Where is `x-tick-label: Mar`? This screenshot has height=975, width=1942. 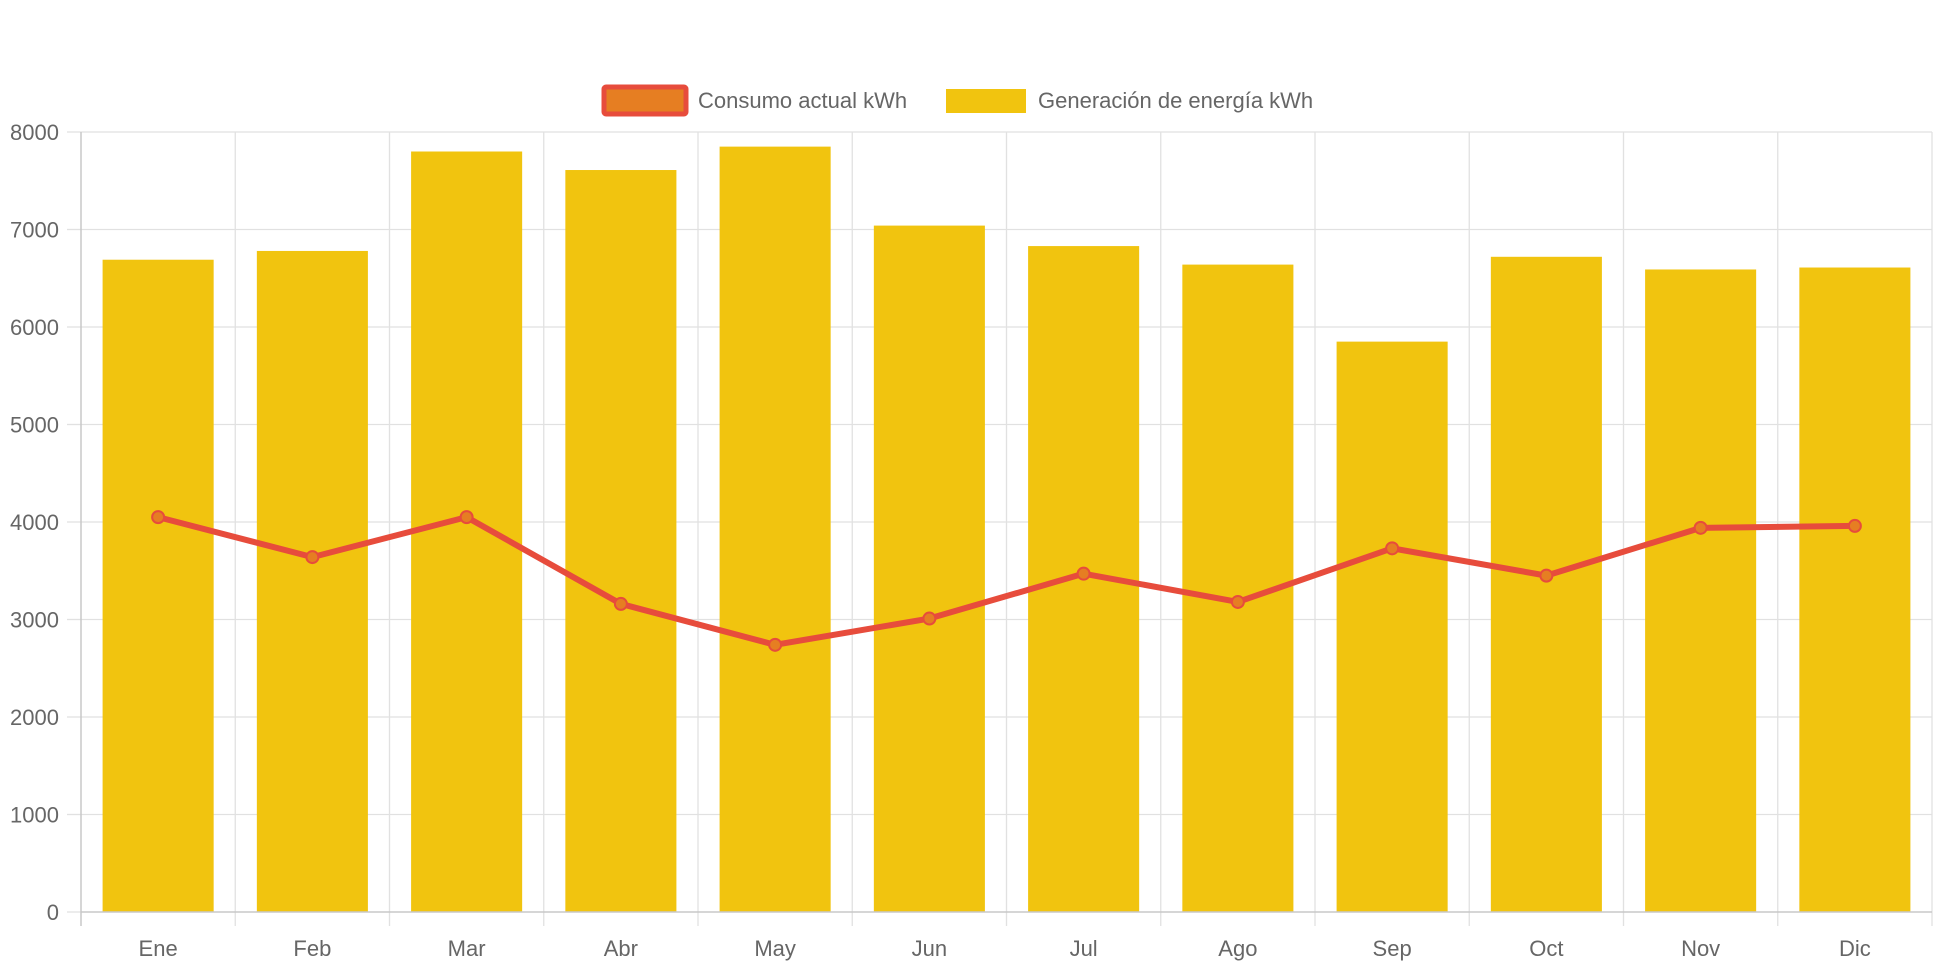 x-tick-label: Mar is located at coordinates (467, 948).